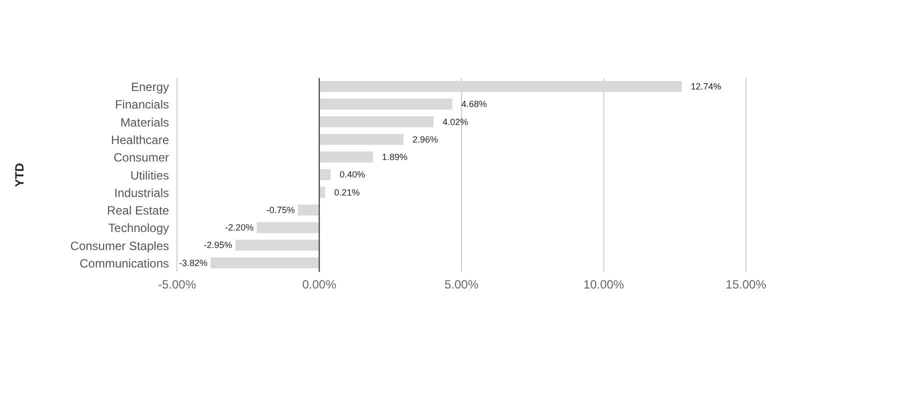  What do you see at coordinates (603, 285) in the screenshot?
I see `x-tick-label: 10.00%` at bounding box center [603, 285].